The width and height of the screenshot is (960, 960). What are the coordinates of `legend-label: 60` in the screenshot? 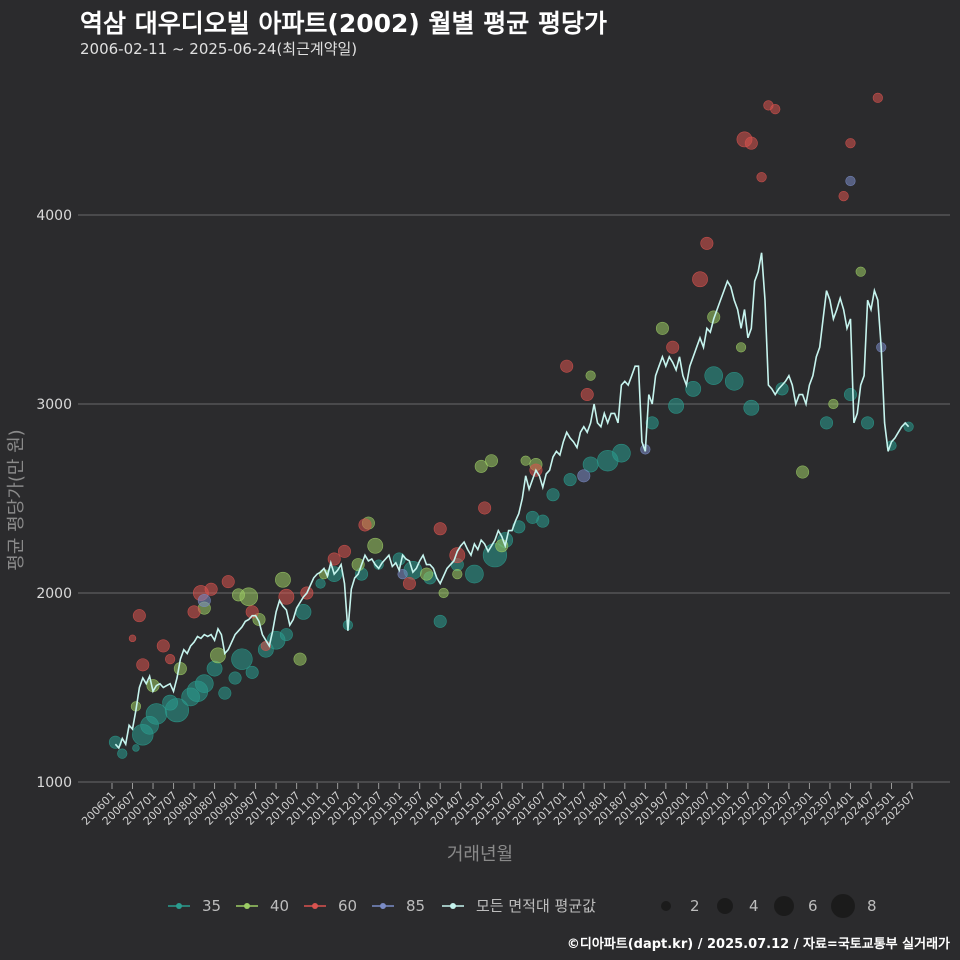 It's located at (347, 906).